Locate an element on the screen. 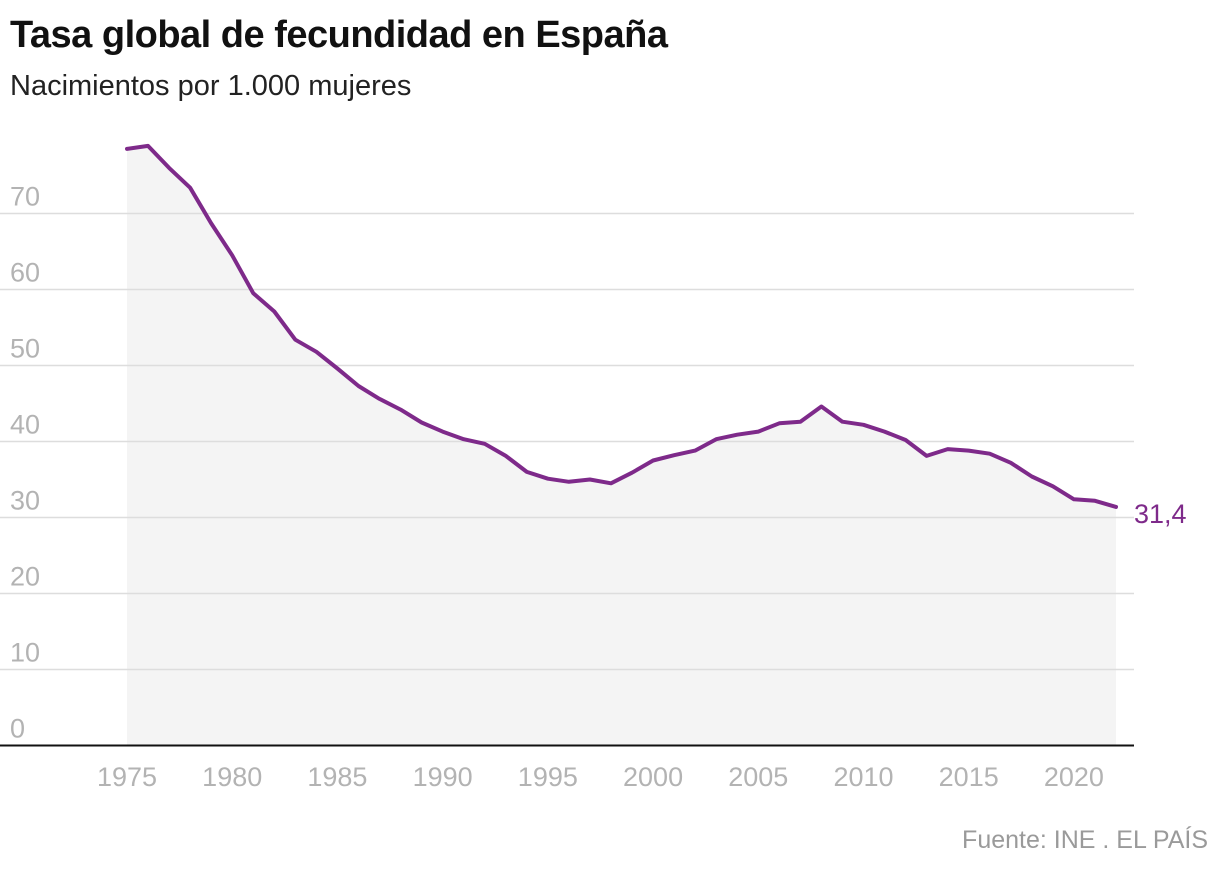 The image size is (1220, 872). x-tick-label: 2000 is located at coordinates (653, 777).